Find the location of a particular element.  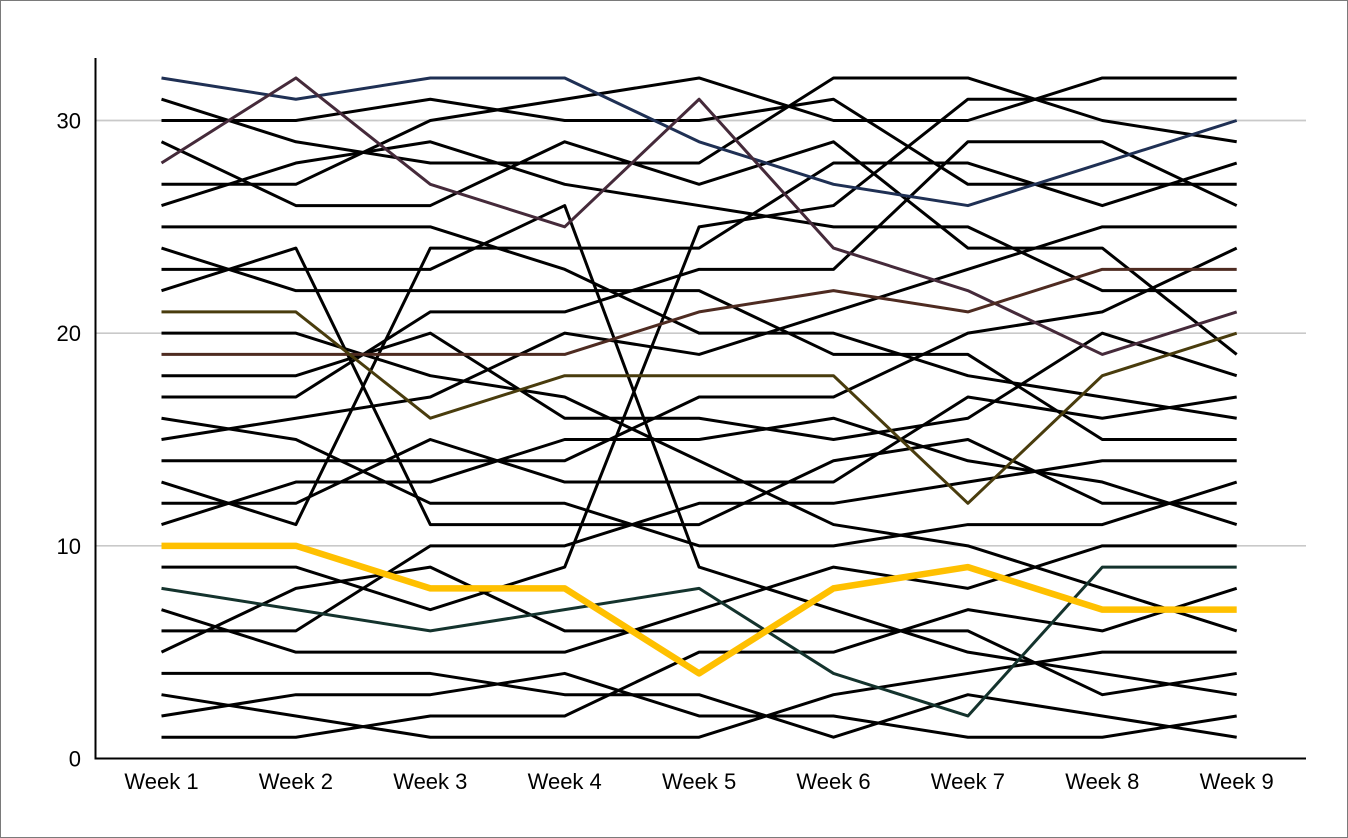

y-tick-label-0: 0 is located at coordinates (75, 759).